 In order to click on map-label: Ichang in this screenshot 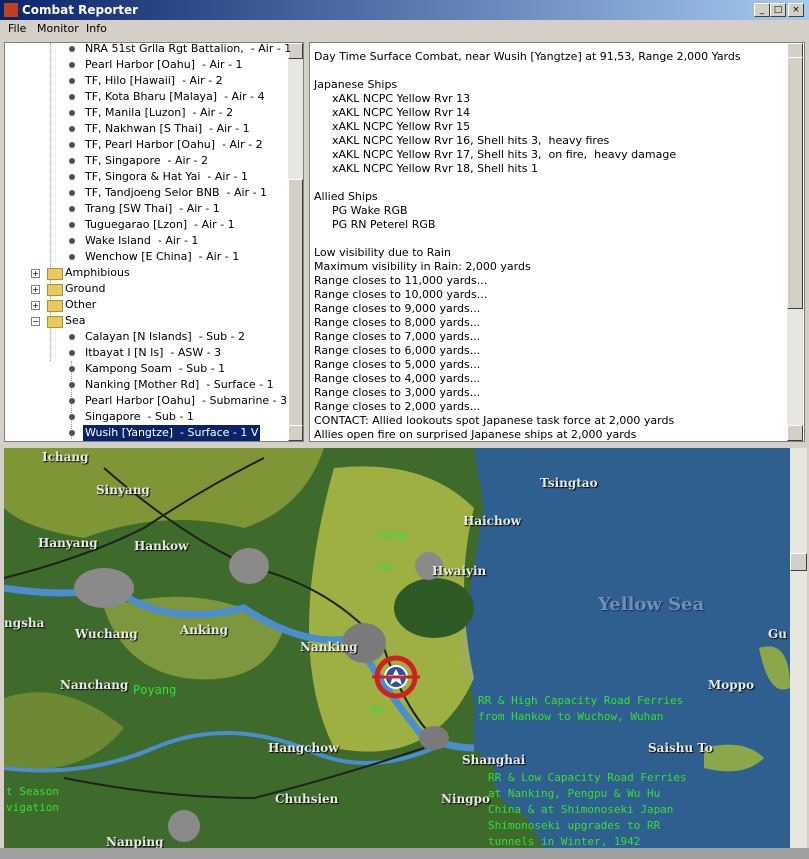, I will do `click(65, 457)`.